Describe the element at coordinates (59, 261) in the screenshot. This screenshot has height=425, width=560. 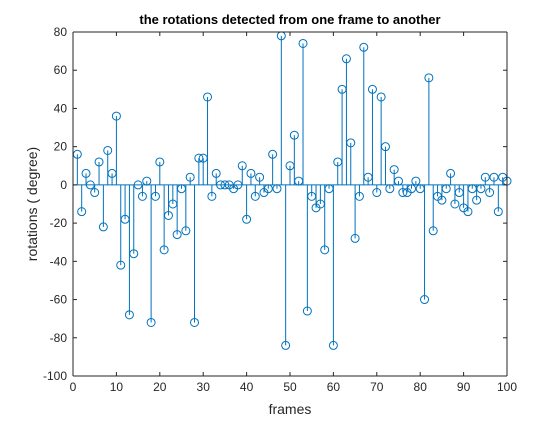
I see `y-tick-label: -40` at that location.